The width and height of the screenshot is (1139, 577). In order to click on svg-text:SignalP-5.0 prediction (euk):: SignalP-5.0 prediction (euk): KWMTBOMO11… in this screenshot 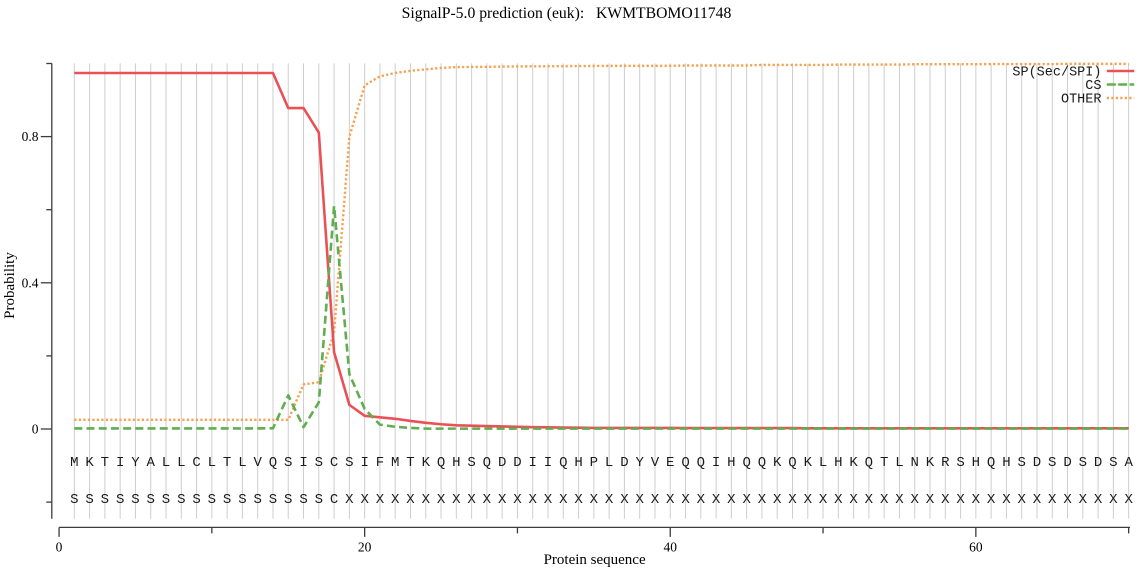, I will do `click(567, 13)`.